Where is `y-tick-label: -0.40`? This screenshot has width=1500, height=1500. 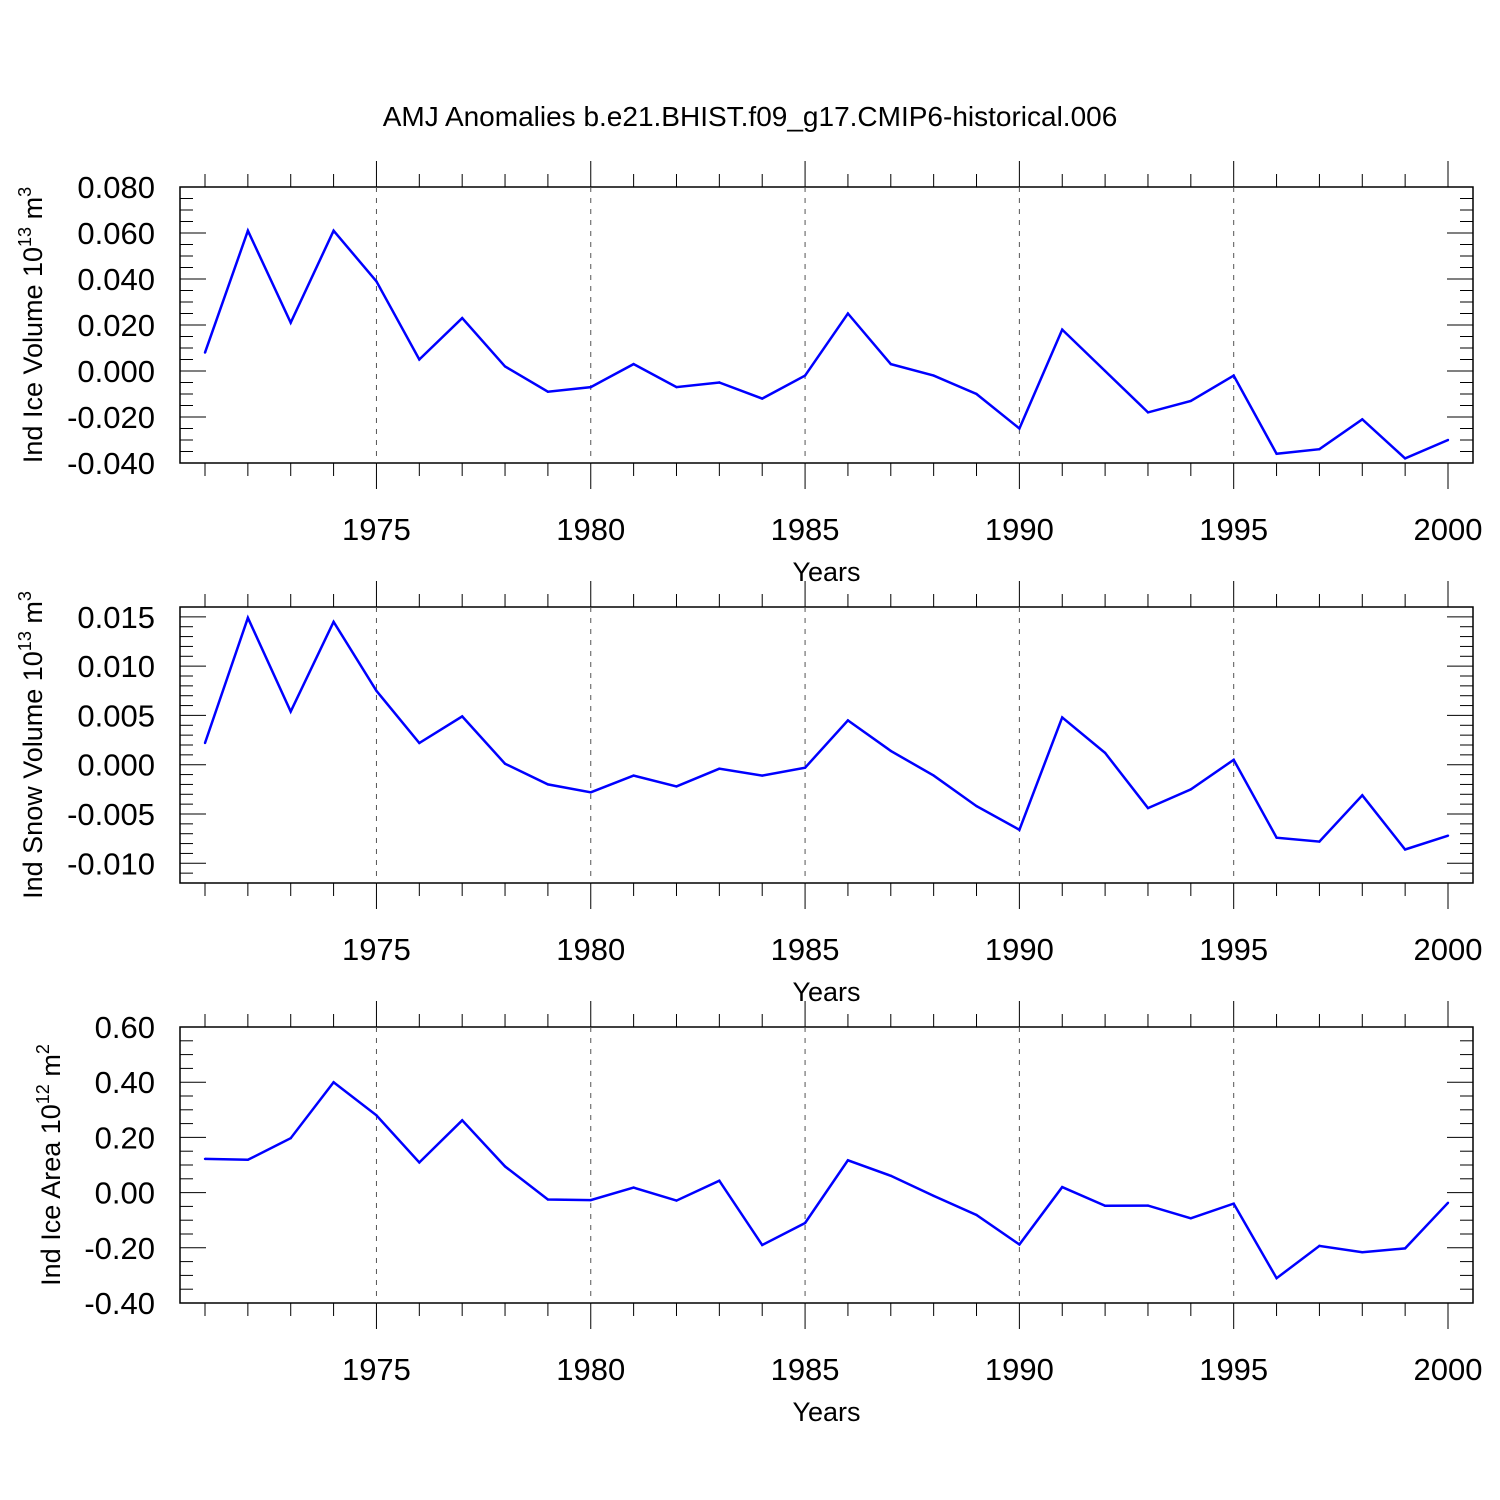
y-tick-label: -0.40 is located at coordinates (119, 1303).